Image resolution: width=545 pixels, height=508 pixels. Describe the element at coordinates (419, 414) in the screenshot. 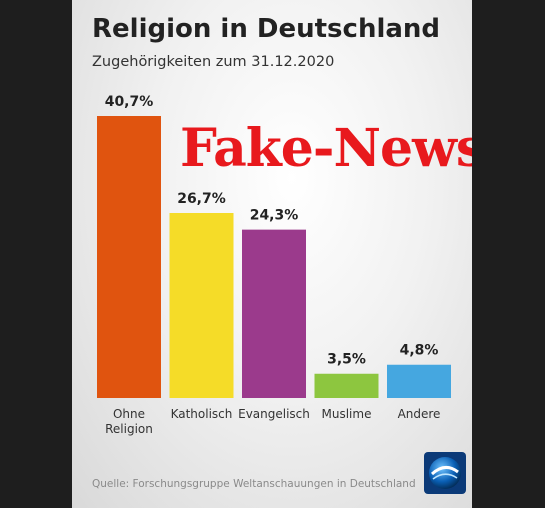

I see `category-label-4-0: Andere` at that location.